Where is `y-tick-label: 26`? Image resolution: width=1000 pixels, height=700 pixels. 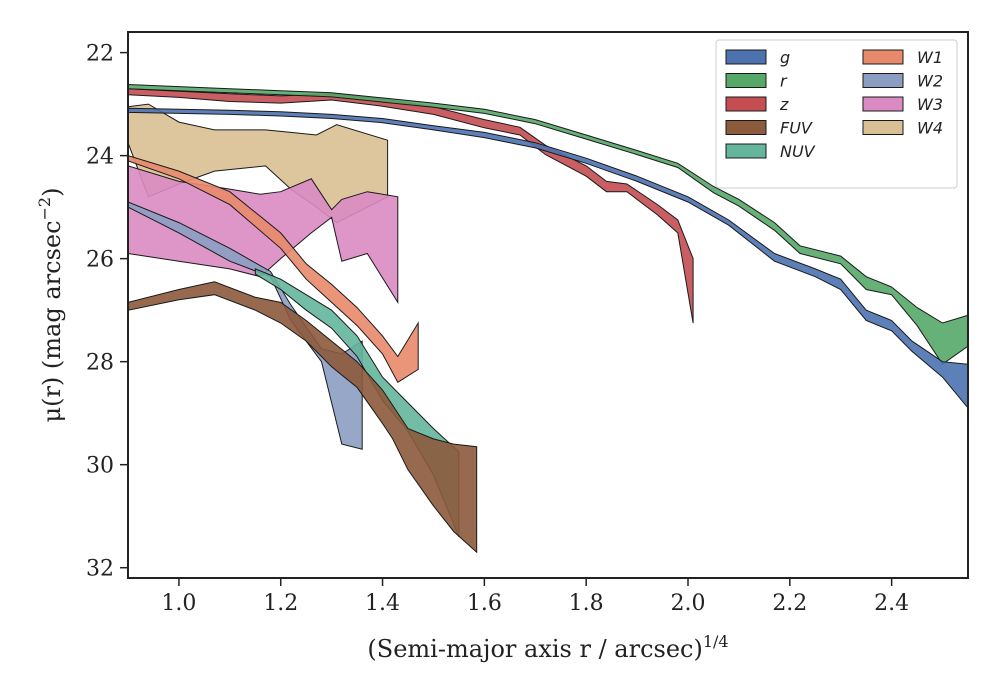
y-tick-label: 26 is located at coordinates (100, 260).